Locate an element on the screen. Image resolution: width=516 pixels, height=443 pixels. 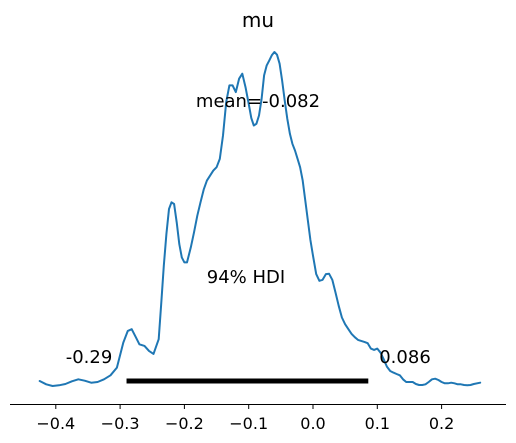
x-tick-label: 0.1 is located at coordinates (377, 423).